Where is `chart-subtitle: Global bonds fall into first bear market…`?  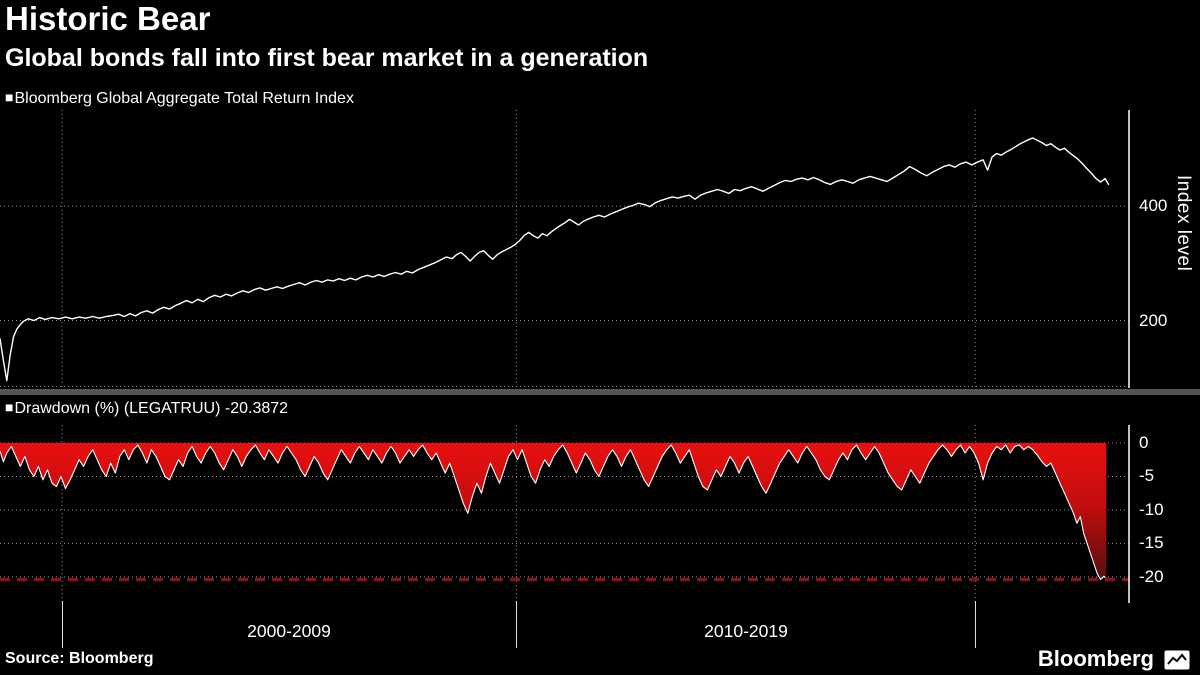
chart-subtitle: Global bonds fall into first bear market… is located at coordinates (327, 58).